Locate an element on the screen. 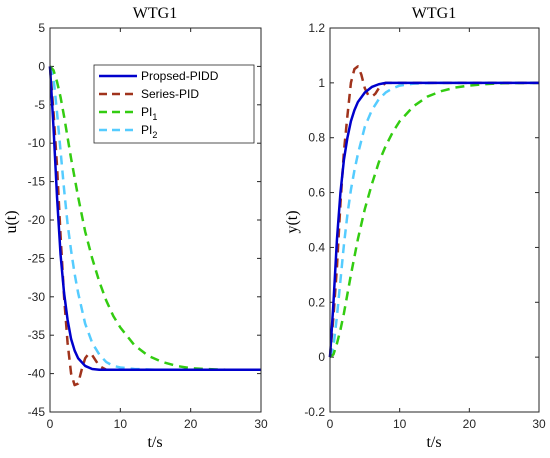  y-tick-label-u: -15 is located at coordinates (37, 182).